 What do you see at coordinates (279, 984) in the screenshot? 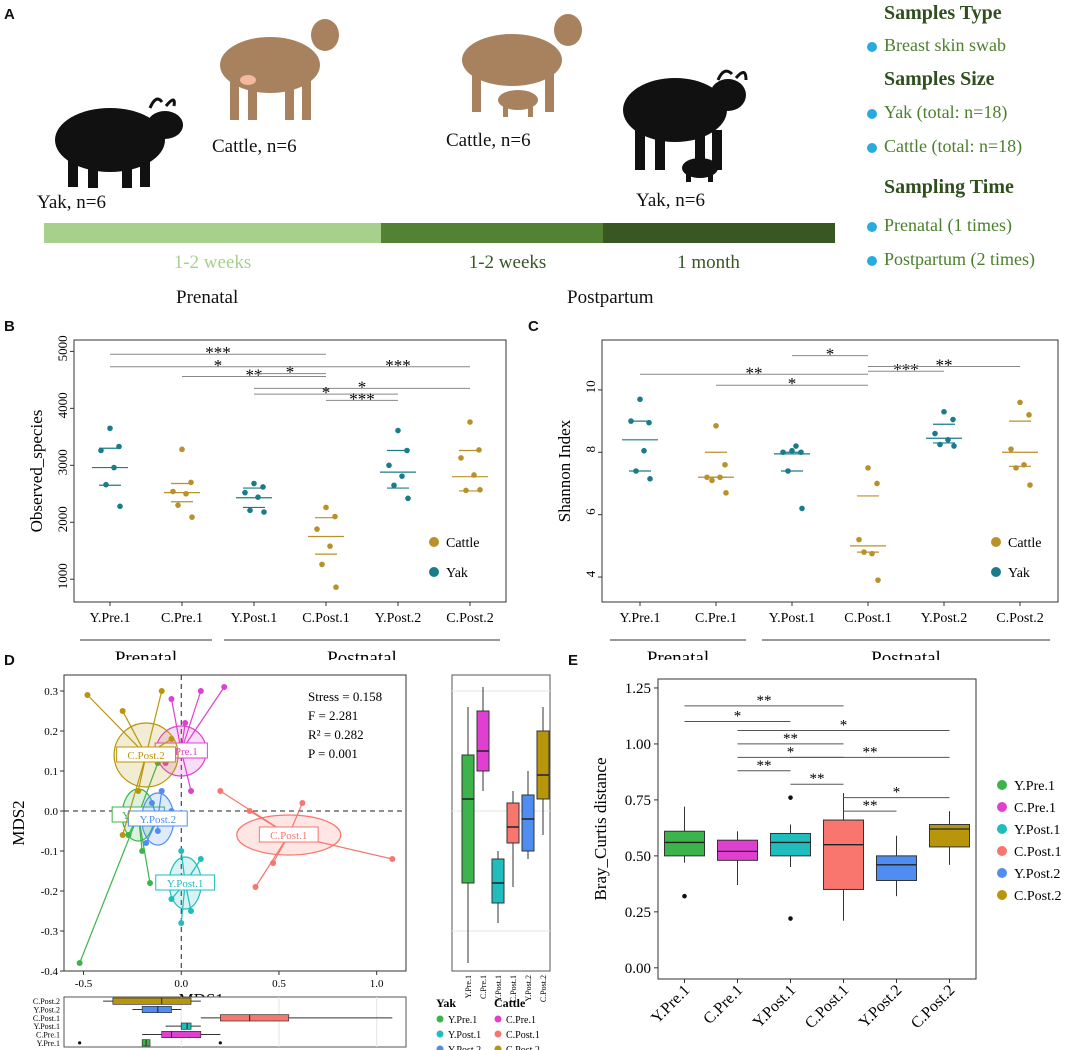
I see `x-tick-label: 0.5` at bounding box center [279, 984].